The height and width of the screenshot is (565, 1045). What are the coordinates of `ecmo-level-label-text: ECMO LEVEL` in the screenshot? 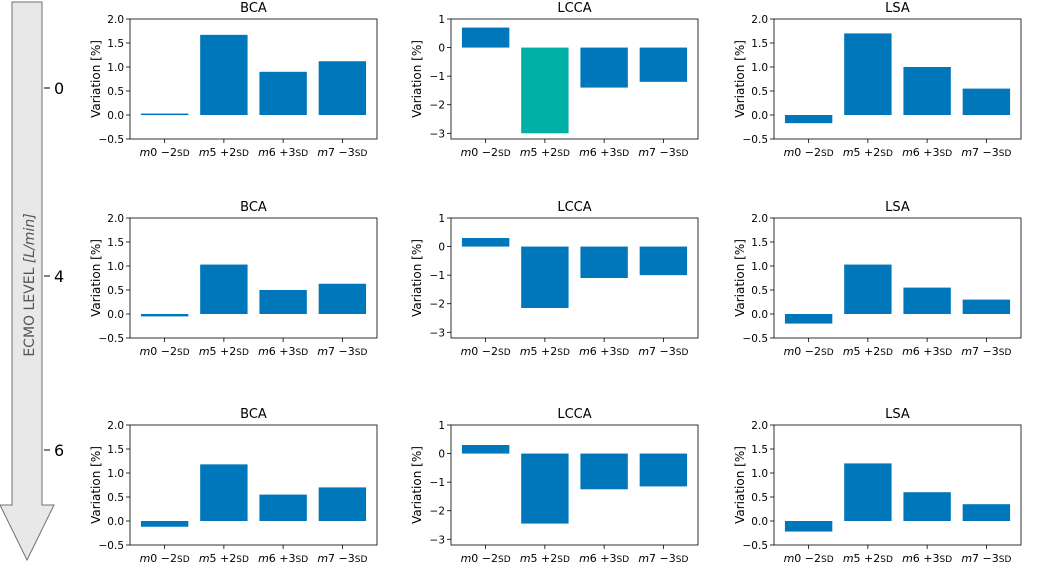 It's located at (30, 310).